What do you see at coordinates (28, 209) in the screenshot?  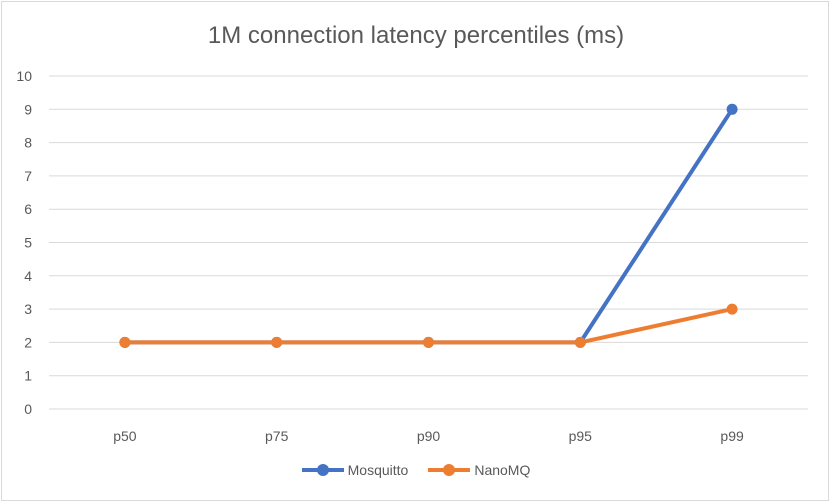 I see `y-tick-label: 6` at bounding box center [28, 209].